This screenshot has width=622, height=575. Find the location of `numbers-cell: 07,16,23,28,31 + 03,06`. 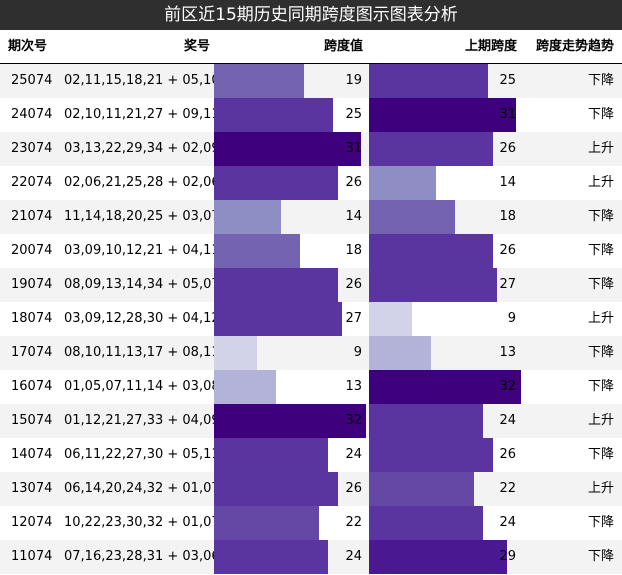

numbers-cell: 07,16,23,28,31 + 03,06 is located at coordinates (142, 556).